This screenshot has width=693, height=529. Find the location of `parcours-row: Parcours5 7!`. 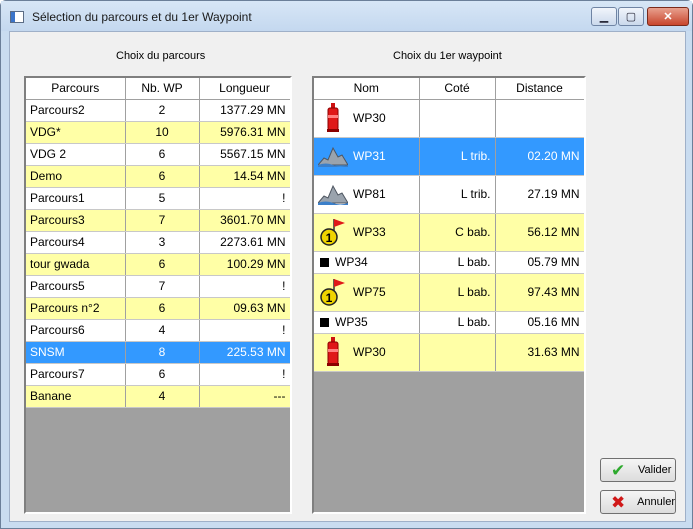

parcours-row: Parcours5 7! is located at coordinates (158, 286).